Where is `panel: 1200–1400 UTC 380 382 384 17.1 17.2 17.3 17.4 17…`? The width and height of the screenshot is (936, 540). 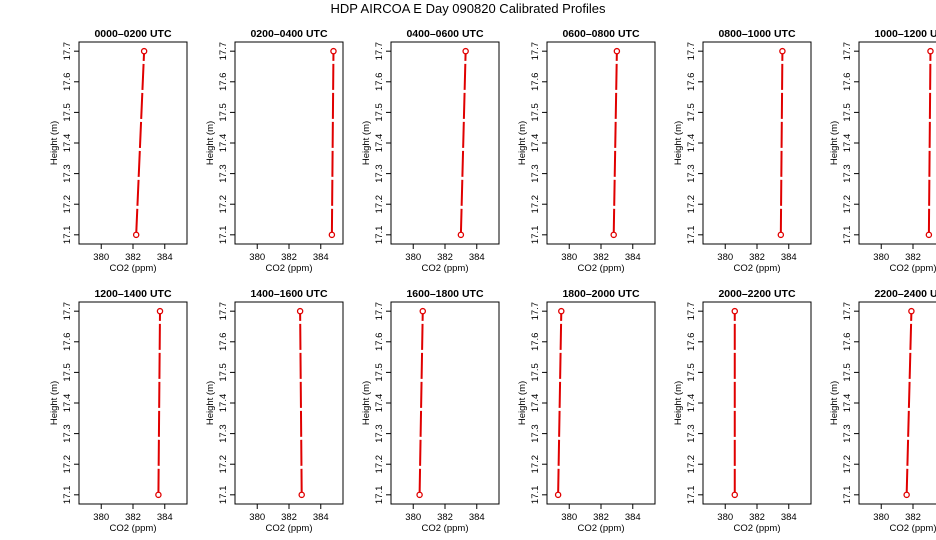
panel: 1200–1400 UTC 380 382 384 17.1 17.2 17.3 17.4 17… is located at coordinates (118, 411).